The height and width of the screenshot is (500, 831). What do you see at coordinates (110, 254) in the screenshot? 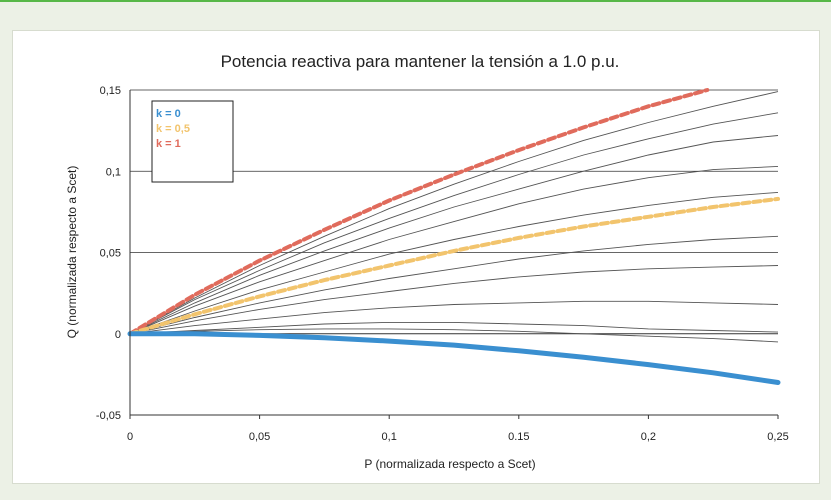
I see `y-tick-label: 0,05` at bounding box center [110, 254].